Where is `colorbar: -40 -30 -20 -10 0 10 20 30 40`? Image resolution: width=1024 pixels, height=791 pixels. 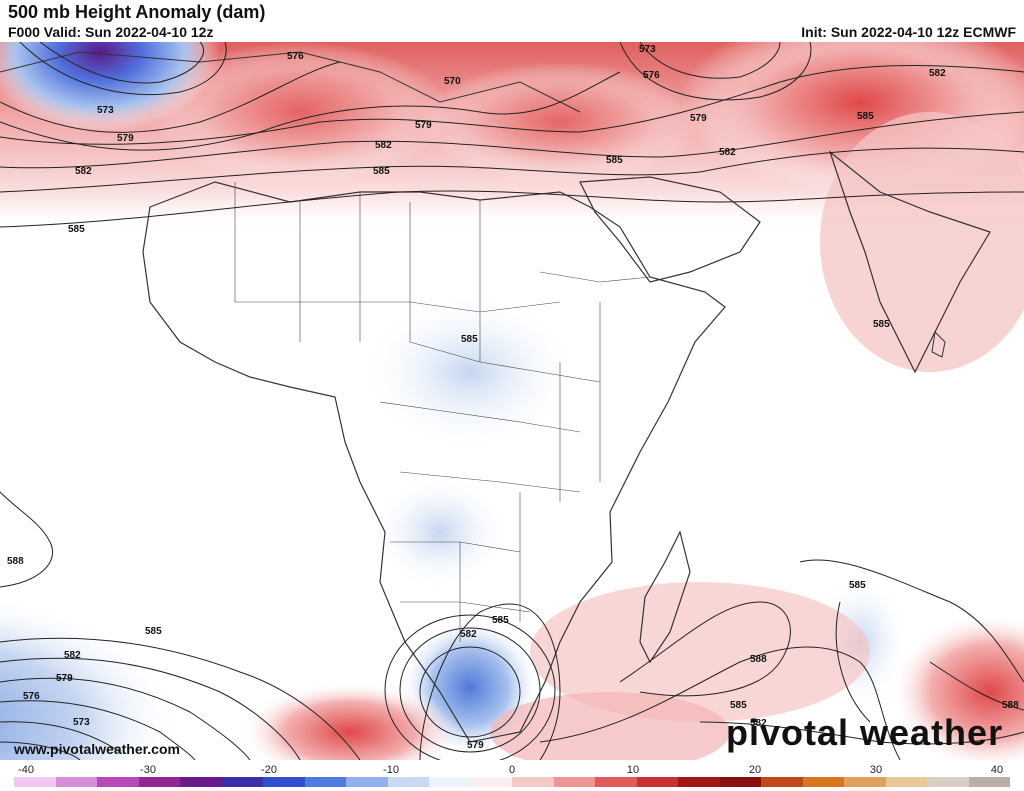 colorbar: -40 -30 -20 -10 0 10 20 30 40 is located at coordinates (512, 777).